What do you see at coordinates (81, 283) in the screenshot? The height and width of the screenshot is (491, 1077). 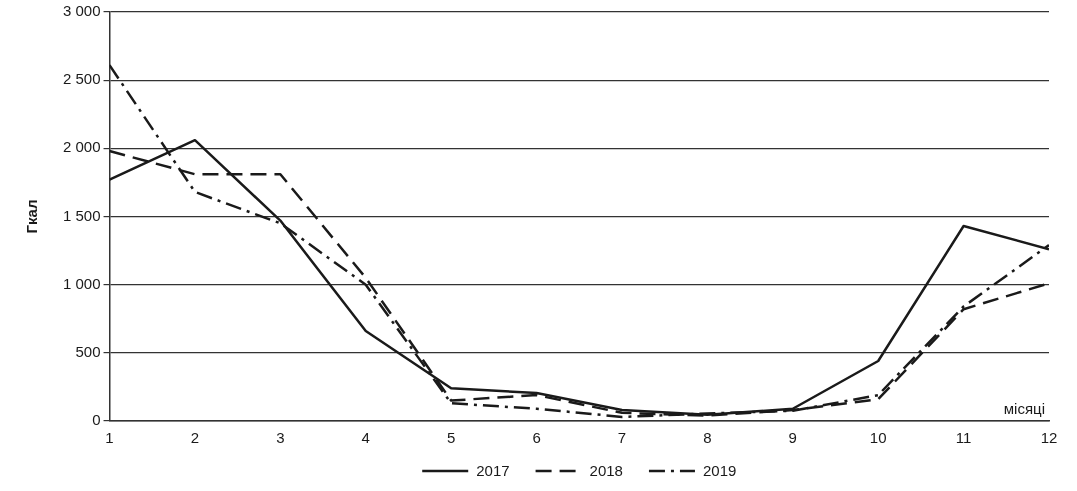 I see `y-tick-label: 1 000` at bounding box center [81, 283].